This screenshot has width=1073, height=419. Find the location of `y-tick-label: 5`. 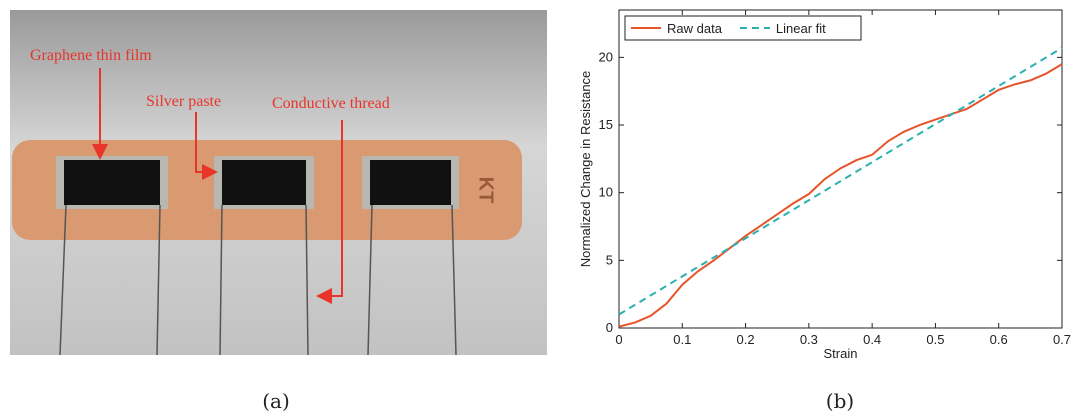

y-tick-label: 5 is located at coordinates (609, 259).